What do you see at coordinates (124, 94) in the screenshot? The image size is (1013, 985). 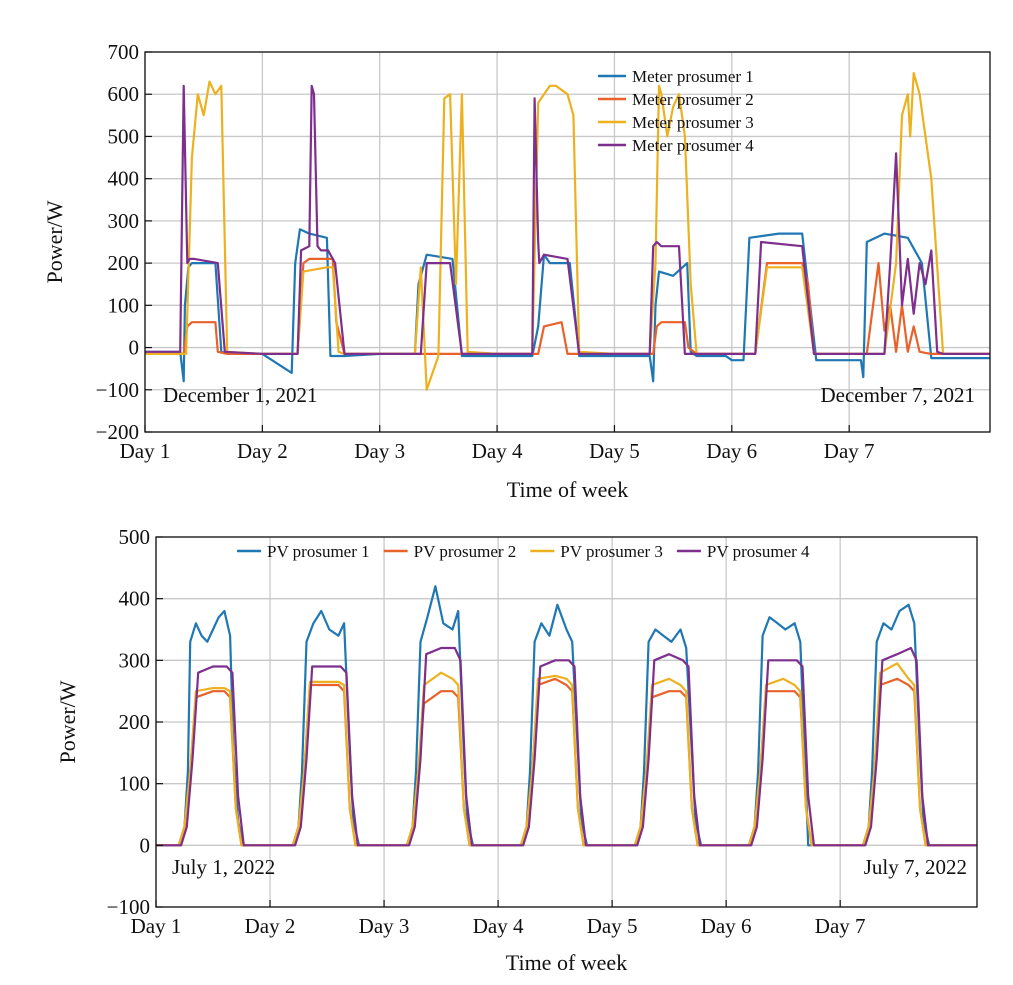 I see `y-tick-label: 600` at bounding box center [124, 94].